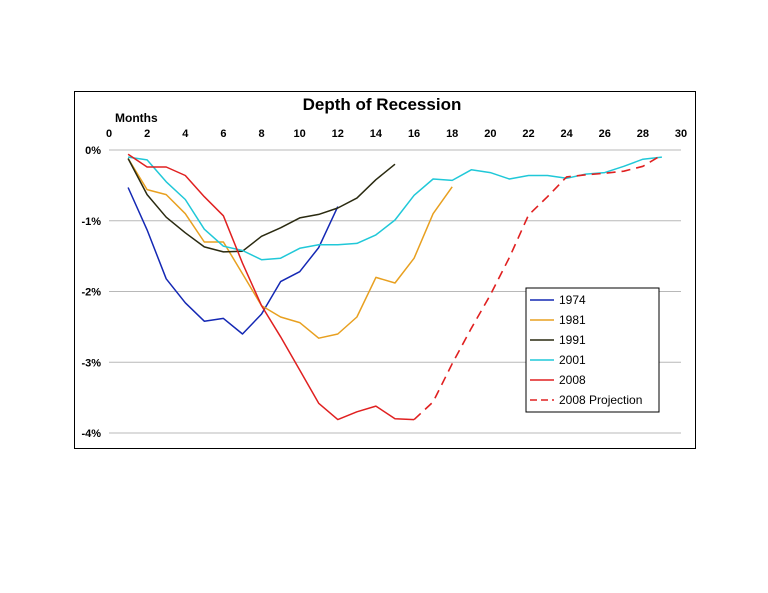 The width and height of the screenshot is (768, 593). I want to click on legend-box, so click(592, 350).